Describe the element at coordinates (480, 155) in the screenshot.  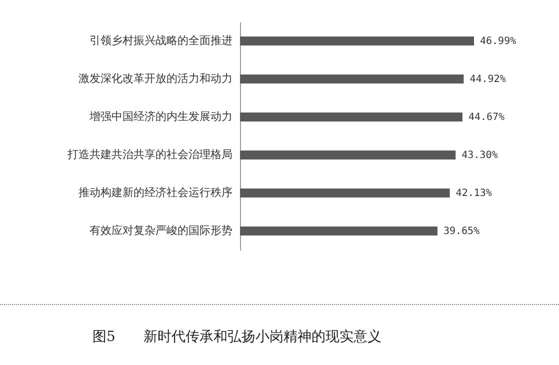
I see `data-label: 43.30%` at that location.